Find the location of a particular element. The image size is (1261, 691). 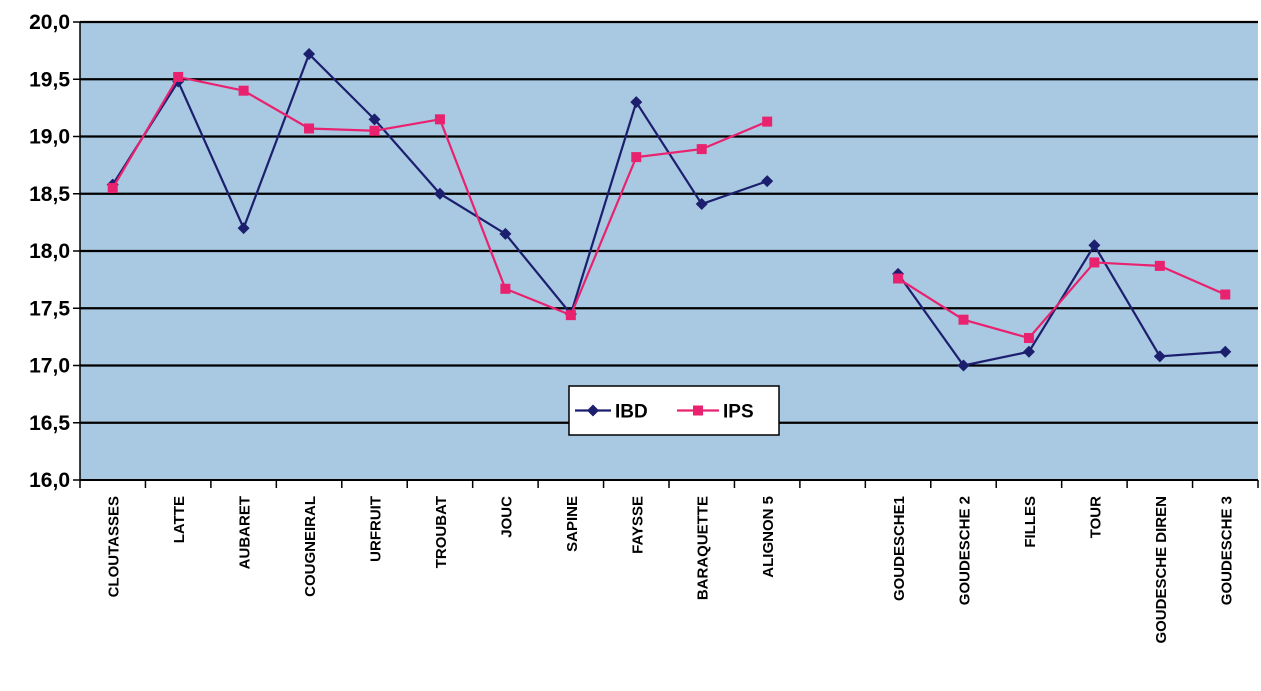

y-tick-label: 16,0 is located at coordinates (49, 480).